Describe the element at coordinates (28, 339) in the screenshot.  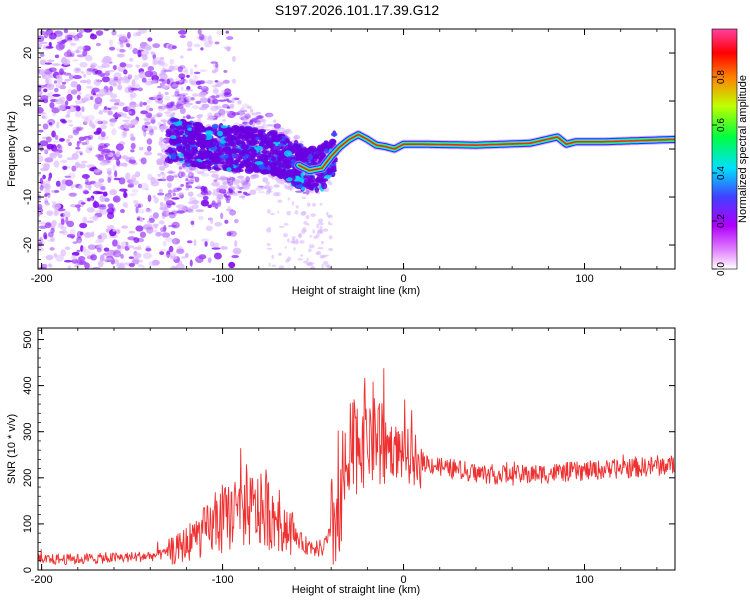
I see `snr-y-tick-label: 500` at that location.